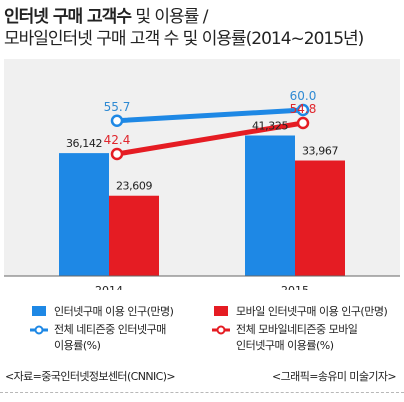  Describe the element at coordinates (285, 345) in the screenshot. I see `legend-label-line2: 인터넷구매 이용률(%)` at that location.